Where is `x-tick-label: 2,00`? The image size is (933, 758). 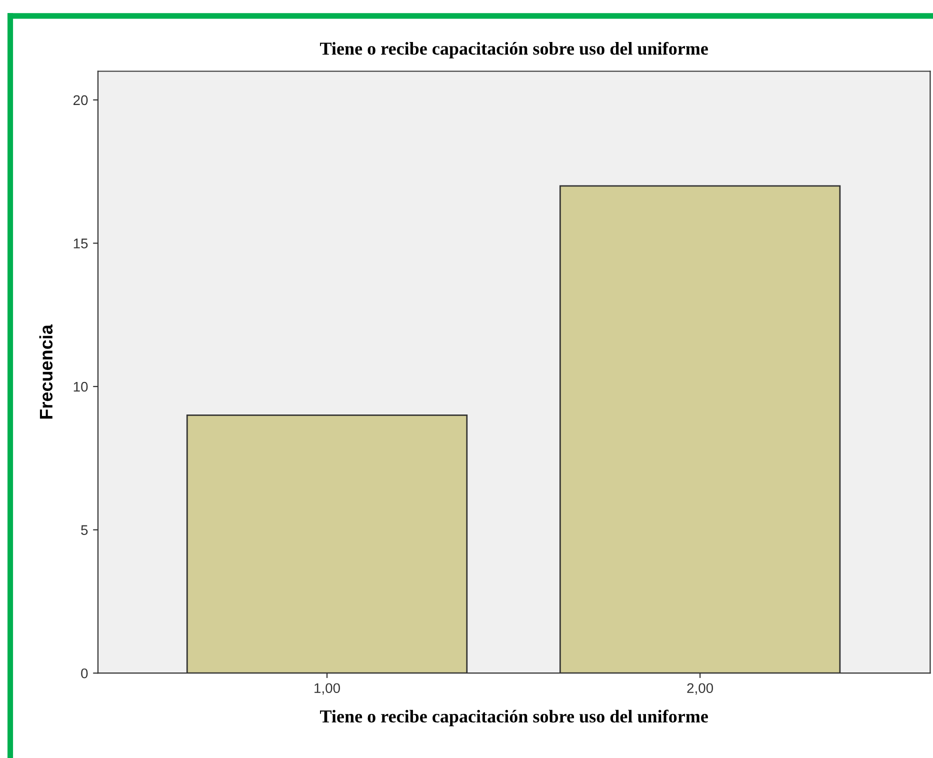 x-tick-label: 2,00 is located at coordinates (700, 689).